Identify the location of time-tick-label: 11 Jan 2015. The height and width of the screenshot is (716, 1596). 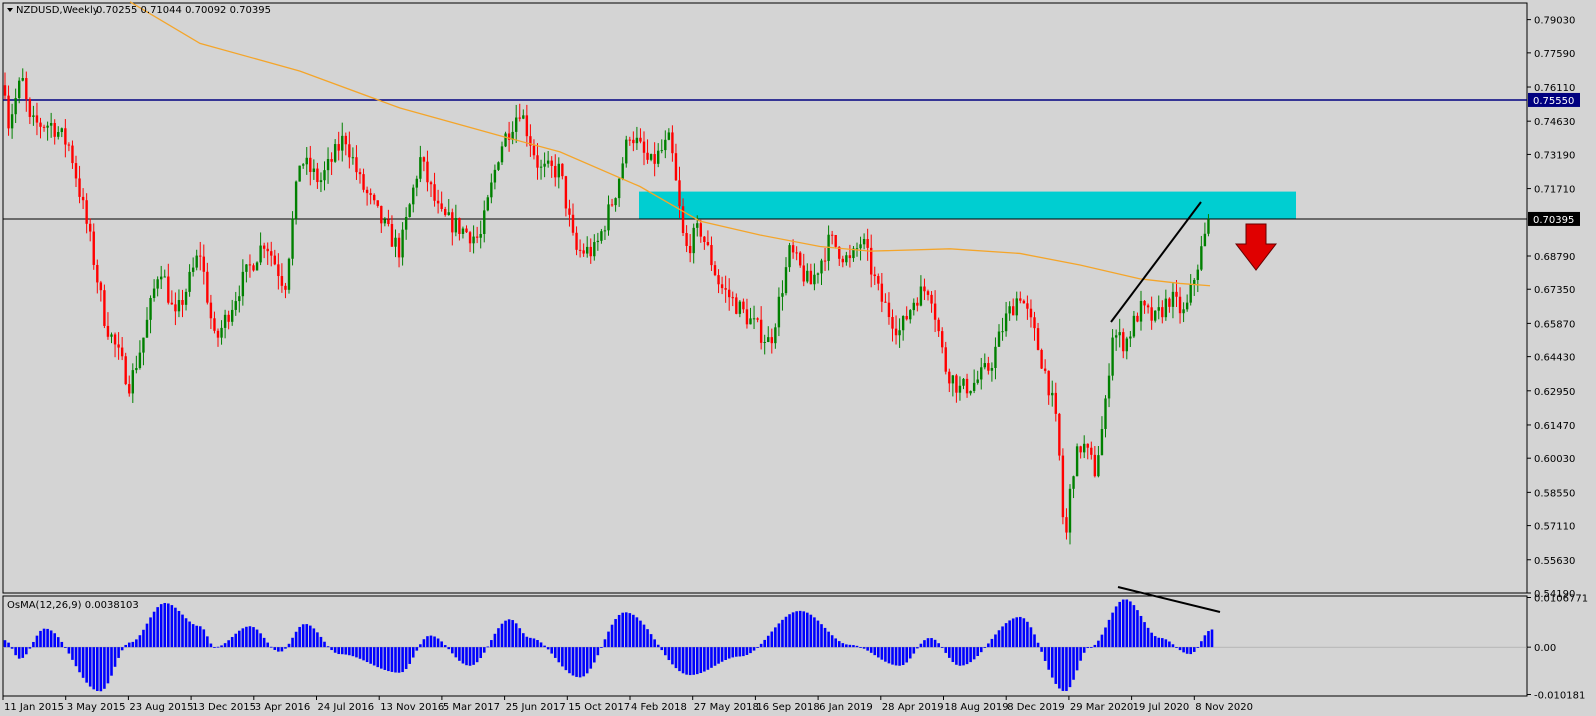
(34, 707).